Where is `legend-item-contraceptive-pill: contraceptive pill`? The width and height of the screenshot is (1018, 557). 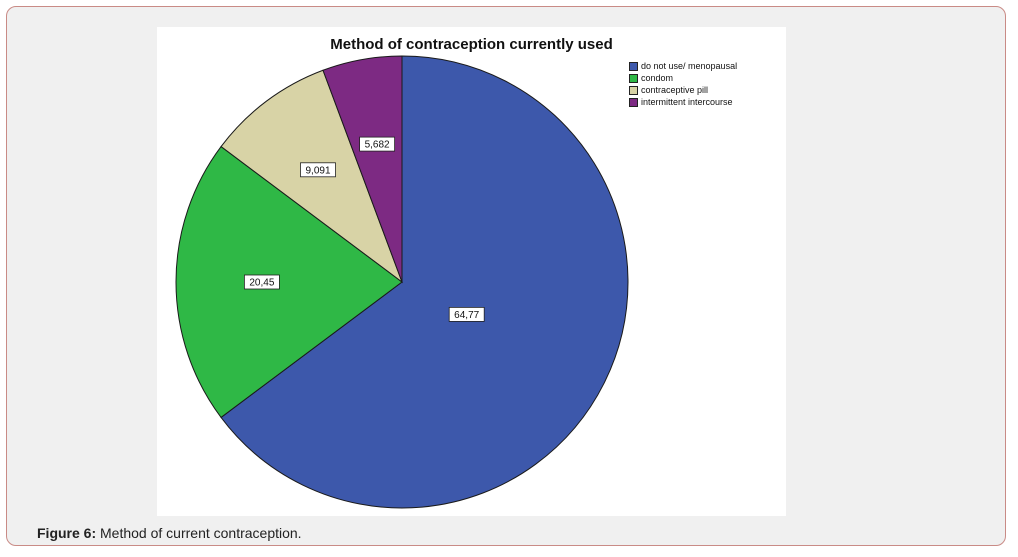
legend-item-contraceptive-pill: contraceptive pill is located at coordinates (683, 90).